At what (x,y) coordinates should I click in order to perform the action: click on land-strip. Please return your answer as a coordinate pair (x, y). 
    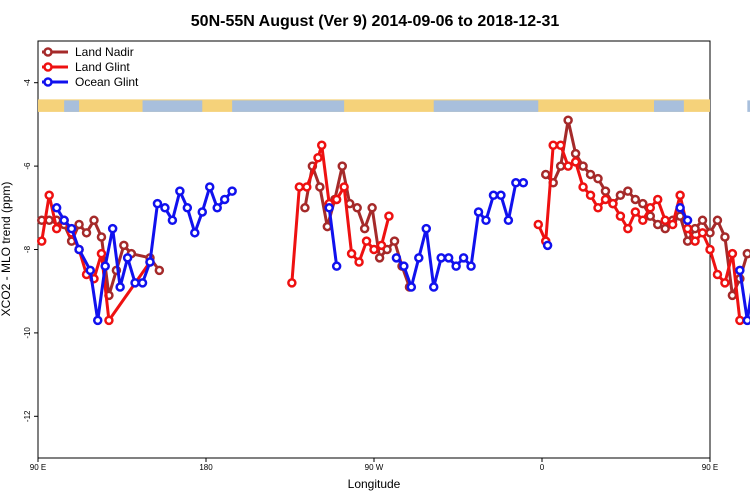
    Looking at the image, I should click on (374, 105).